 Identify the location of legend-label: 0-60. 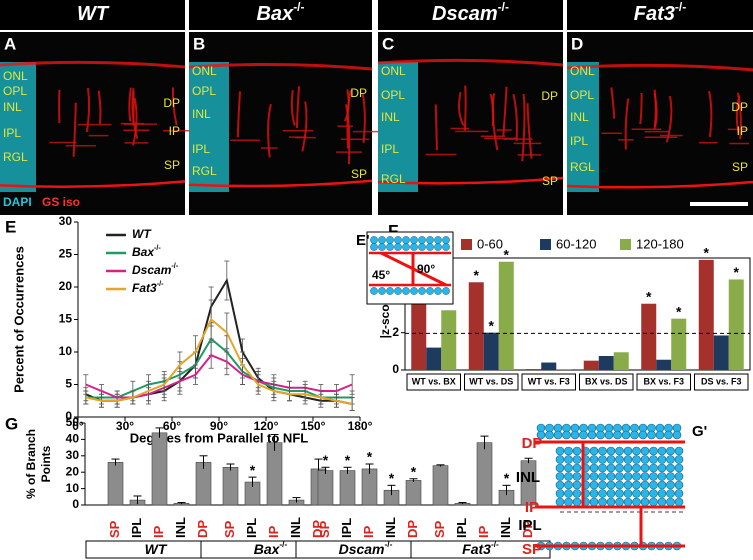
(490, 243).